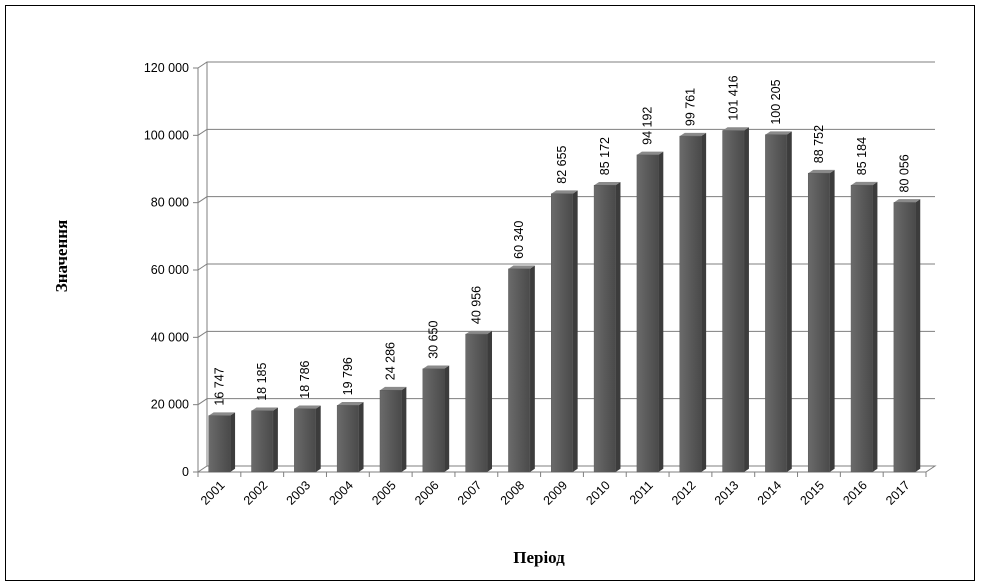  I want to click on x-tick-label: 2017, so click(898, 493).